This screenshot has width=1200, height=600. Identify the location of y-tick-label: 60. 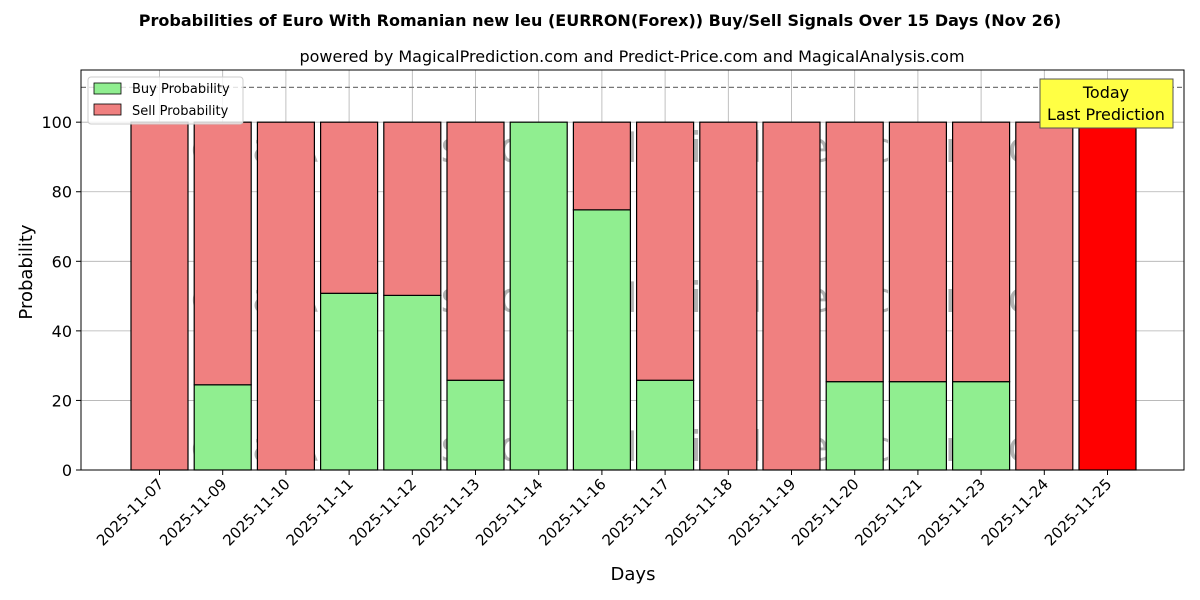
(62, 261).